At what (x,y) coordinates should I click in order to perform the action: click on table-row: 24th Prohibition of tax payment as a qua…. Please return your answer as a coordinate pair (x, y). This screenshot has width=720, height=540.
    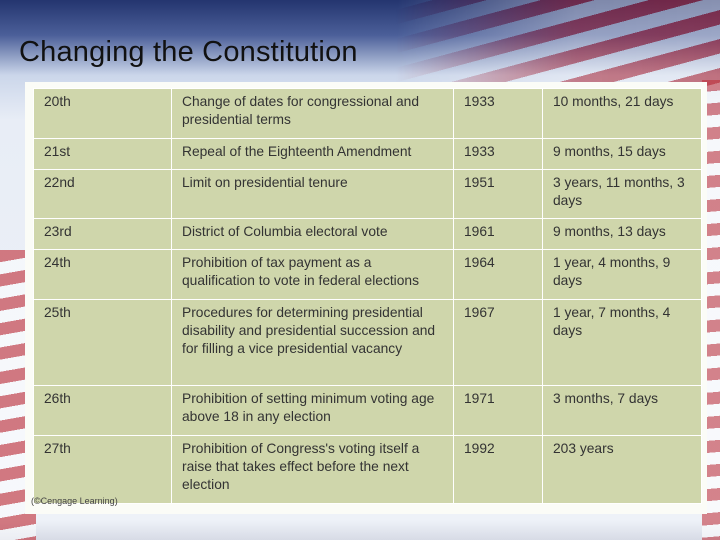
    Looking at the image, I should click on (367, 274).